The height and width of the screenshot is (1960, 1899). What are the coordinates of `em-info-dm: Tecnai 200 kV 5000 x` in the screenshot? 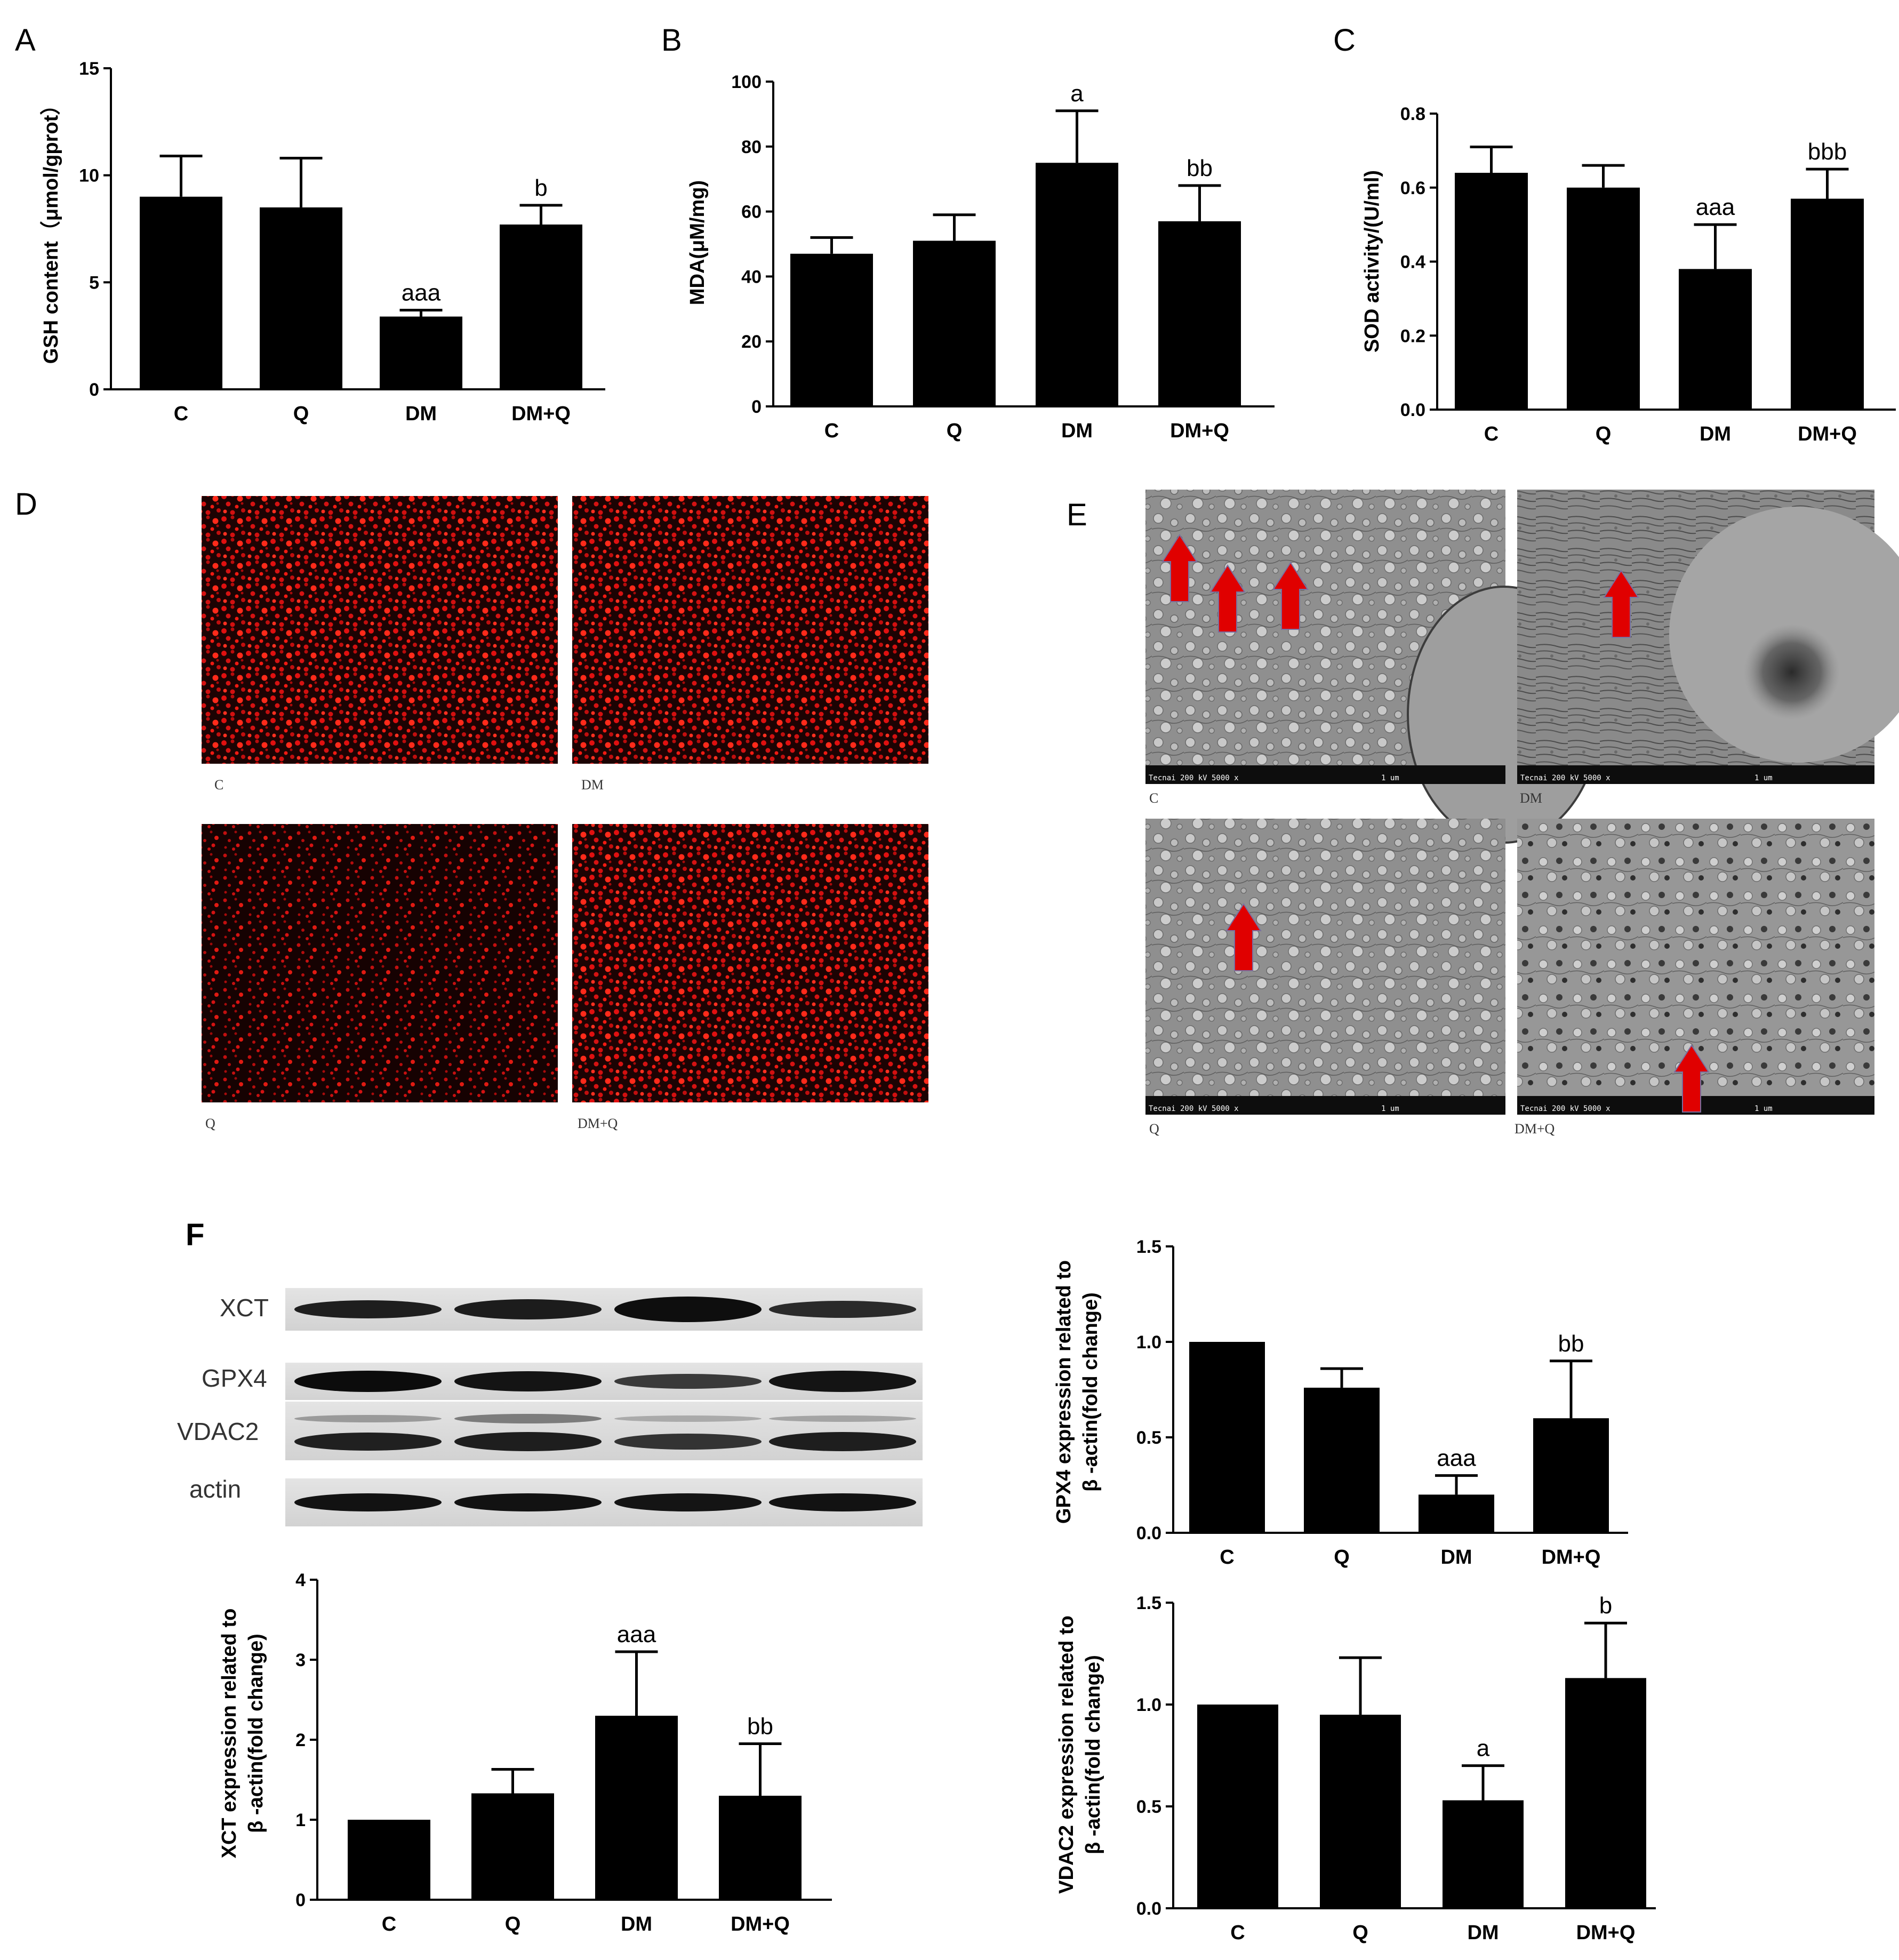 It's located at (1565, 778).